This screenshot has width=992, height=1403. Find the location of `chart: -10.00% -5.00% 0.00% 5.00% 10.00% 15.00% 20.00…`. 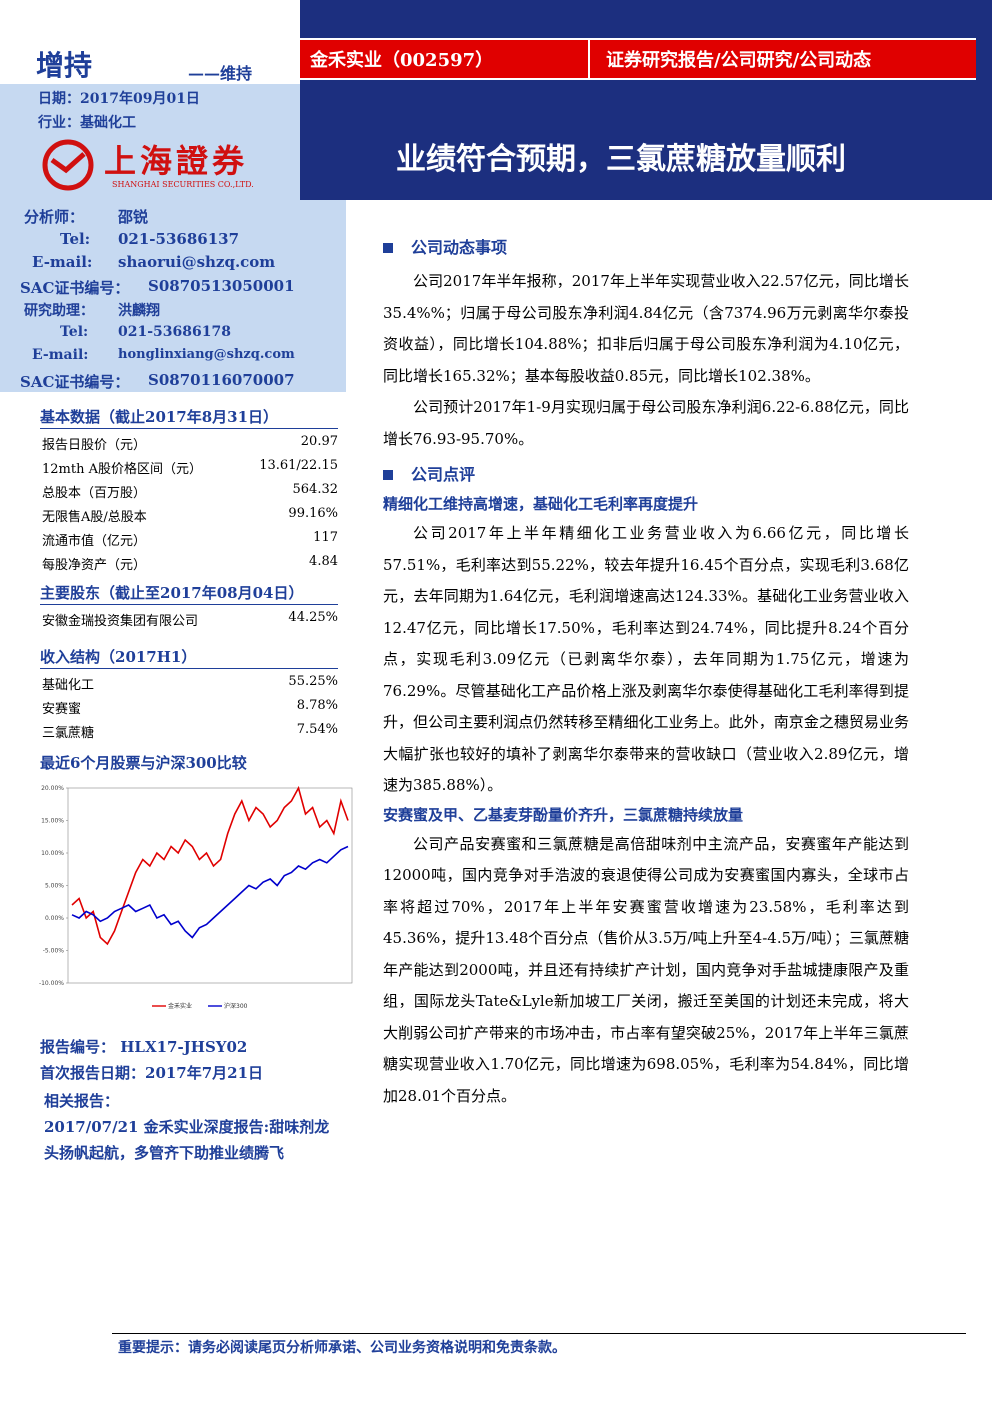

chart: -10.00% -5.00% 0.00% 5.00% 10.00% 15.00% 20.00… is located at coordinates (196, 897).